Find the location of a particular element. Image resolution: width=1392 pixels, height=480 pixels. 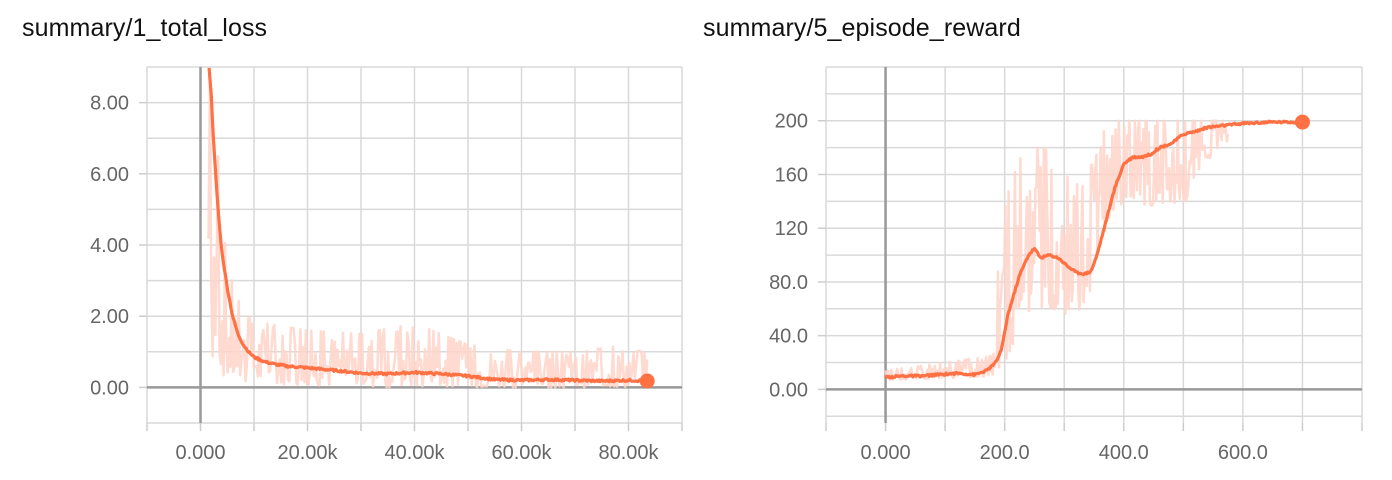

x-tick-label: 40.00k is located at coordinates (414, 453).